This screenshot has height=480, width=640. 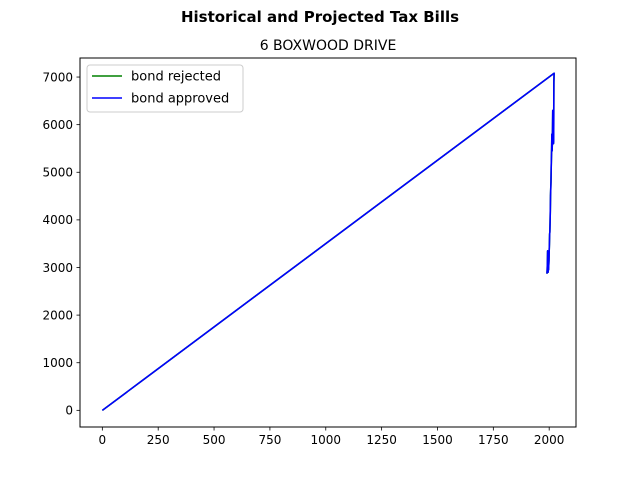 What do you see at coordinates (214, 440) in the screenshot?
I see `x-tick-label: 500` at bounding box center [214, 440].